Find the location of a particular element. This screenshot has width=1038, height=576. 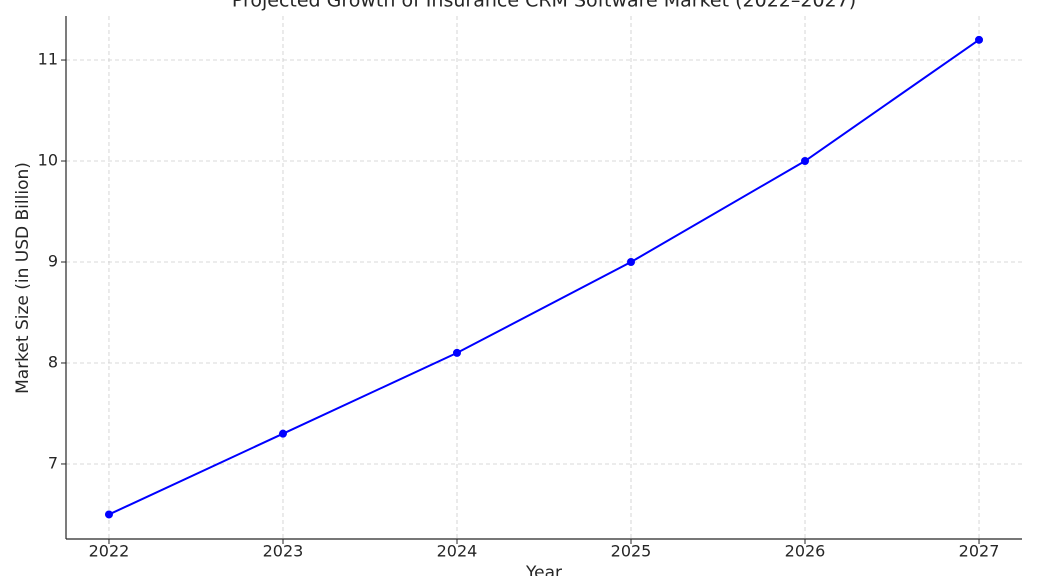

x-tick-label: 2024 is located at coordinates (457, 551).